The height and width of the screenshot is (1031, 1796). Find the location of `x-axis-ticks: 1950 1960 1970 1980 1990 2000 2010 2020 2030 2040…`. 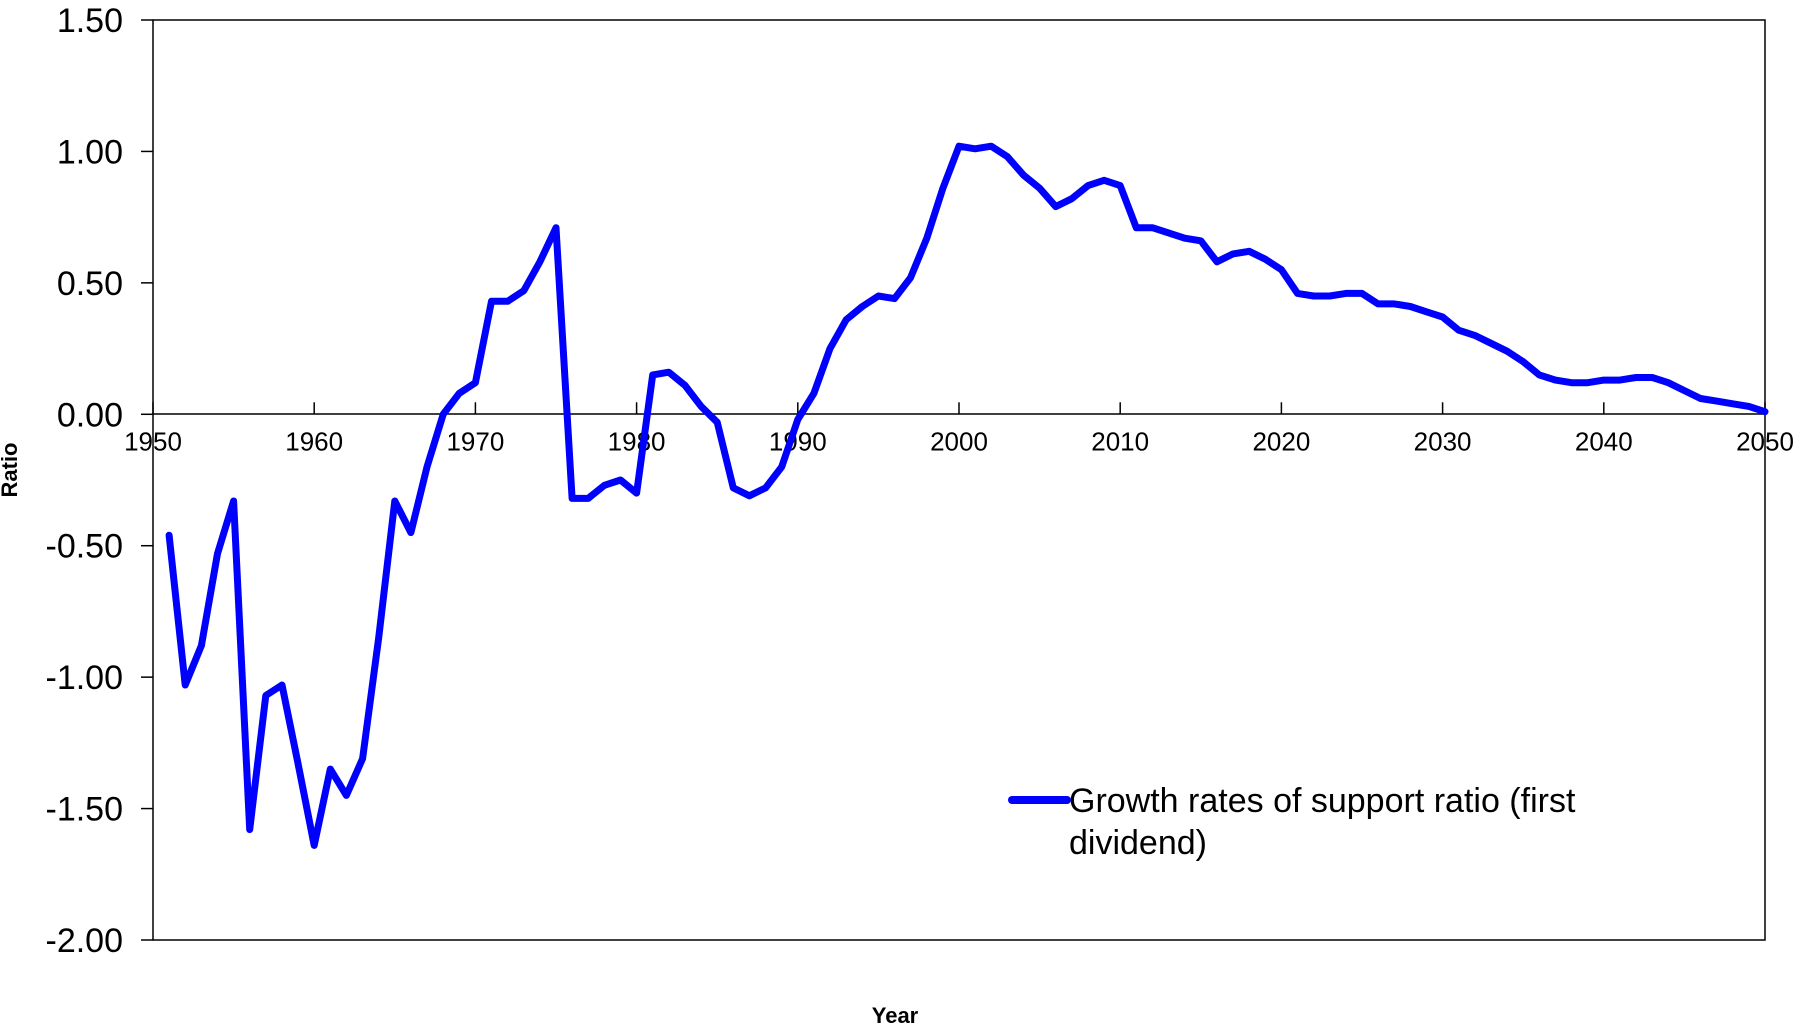

x-axis-ticks: 1950 1960 1970 1980 1990 2000 2010 2020 2030 2040… is located at coordinates (959, 429).